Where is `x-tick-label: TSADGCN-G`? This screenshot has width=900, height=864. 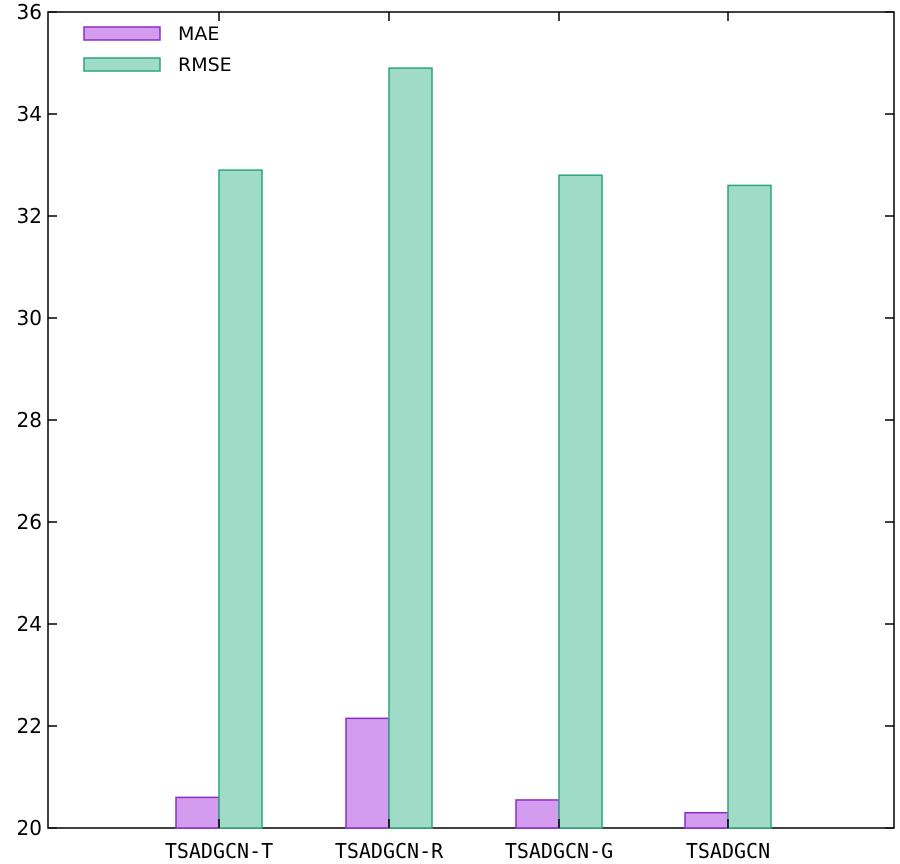 x-tick-label: TSADGCN-G is located at coordinates (559, 851).